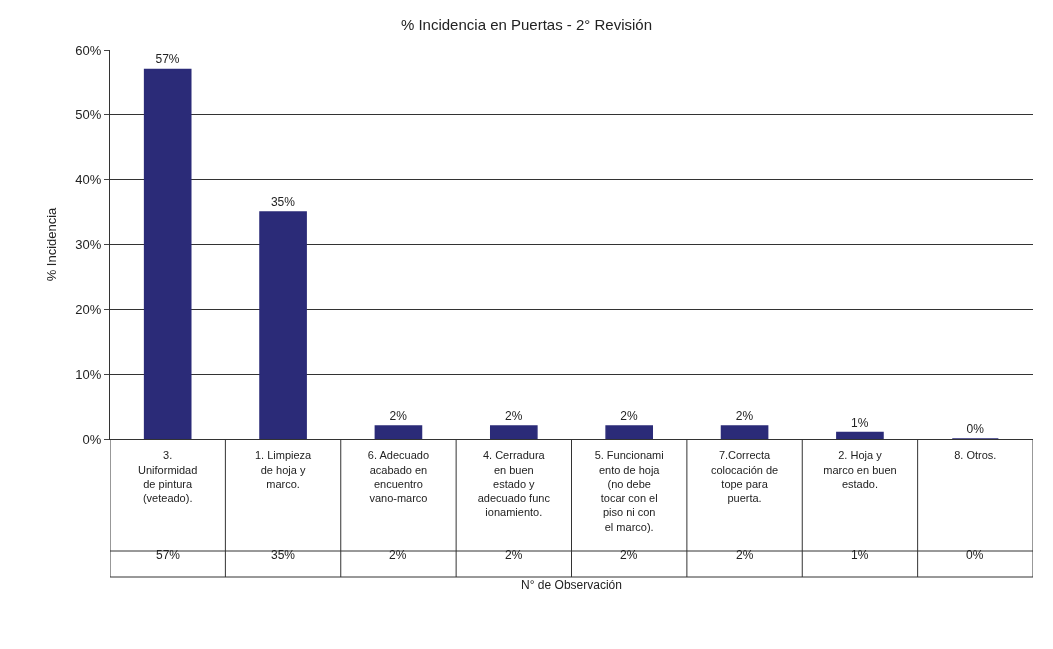 This screenshot has width=1053, height=649. What do you see at coordinates (92, 439) in the screenshot?
I see `y-tick-label: 0%` at bounding box center [92, 439].